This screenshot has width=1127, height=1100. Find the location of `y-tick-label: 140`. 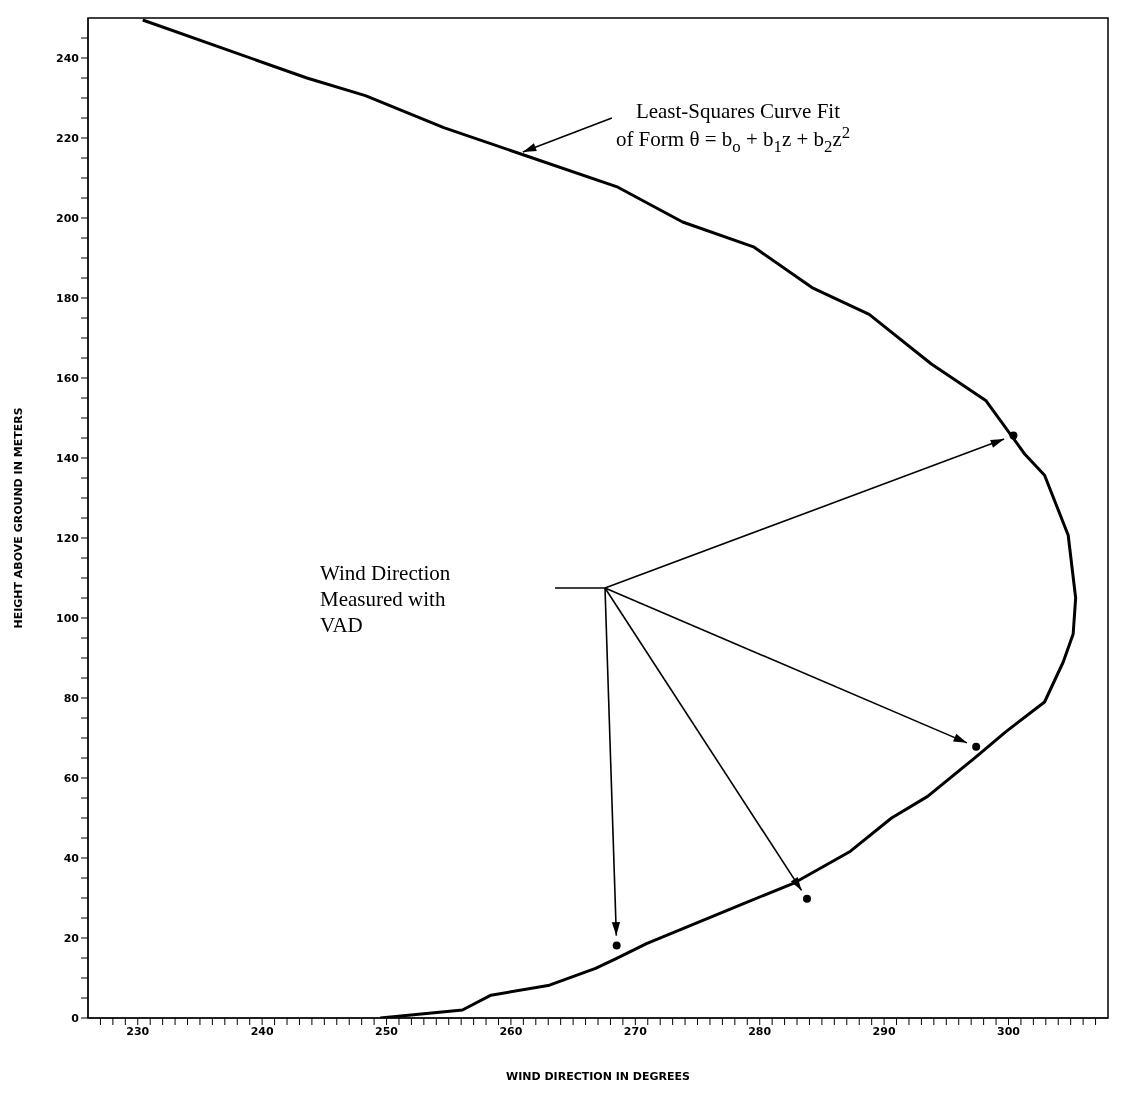

y-tick-label: 140 is located at coordinates (68, 458).